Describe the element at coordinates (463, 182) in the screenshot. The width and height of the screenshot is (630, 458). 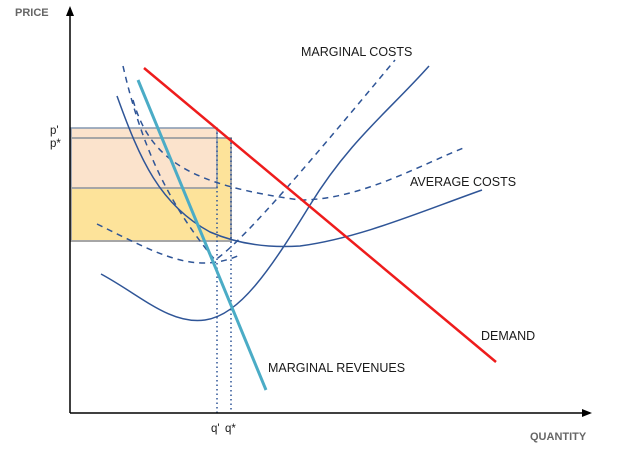
I see `average-costs-label: AVERAGE COSTS` at that location.